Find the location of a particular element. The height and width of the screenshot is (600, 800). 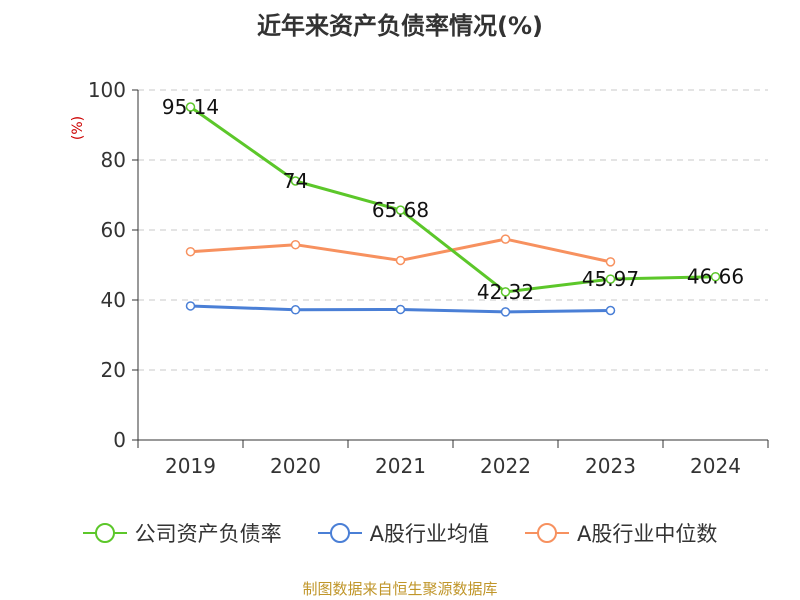

x-tick-label: 2020 is located at coordinates (295, 466).